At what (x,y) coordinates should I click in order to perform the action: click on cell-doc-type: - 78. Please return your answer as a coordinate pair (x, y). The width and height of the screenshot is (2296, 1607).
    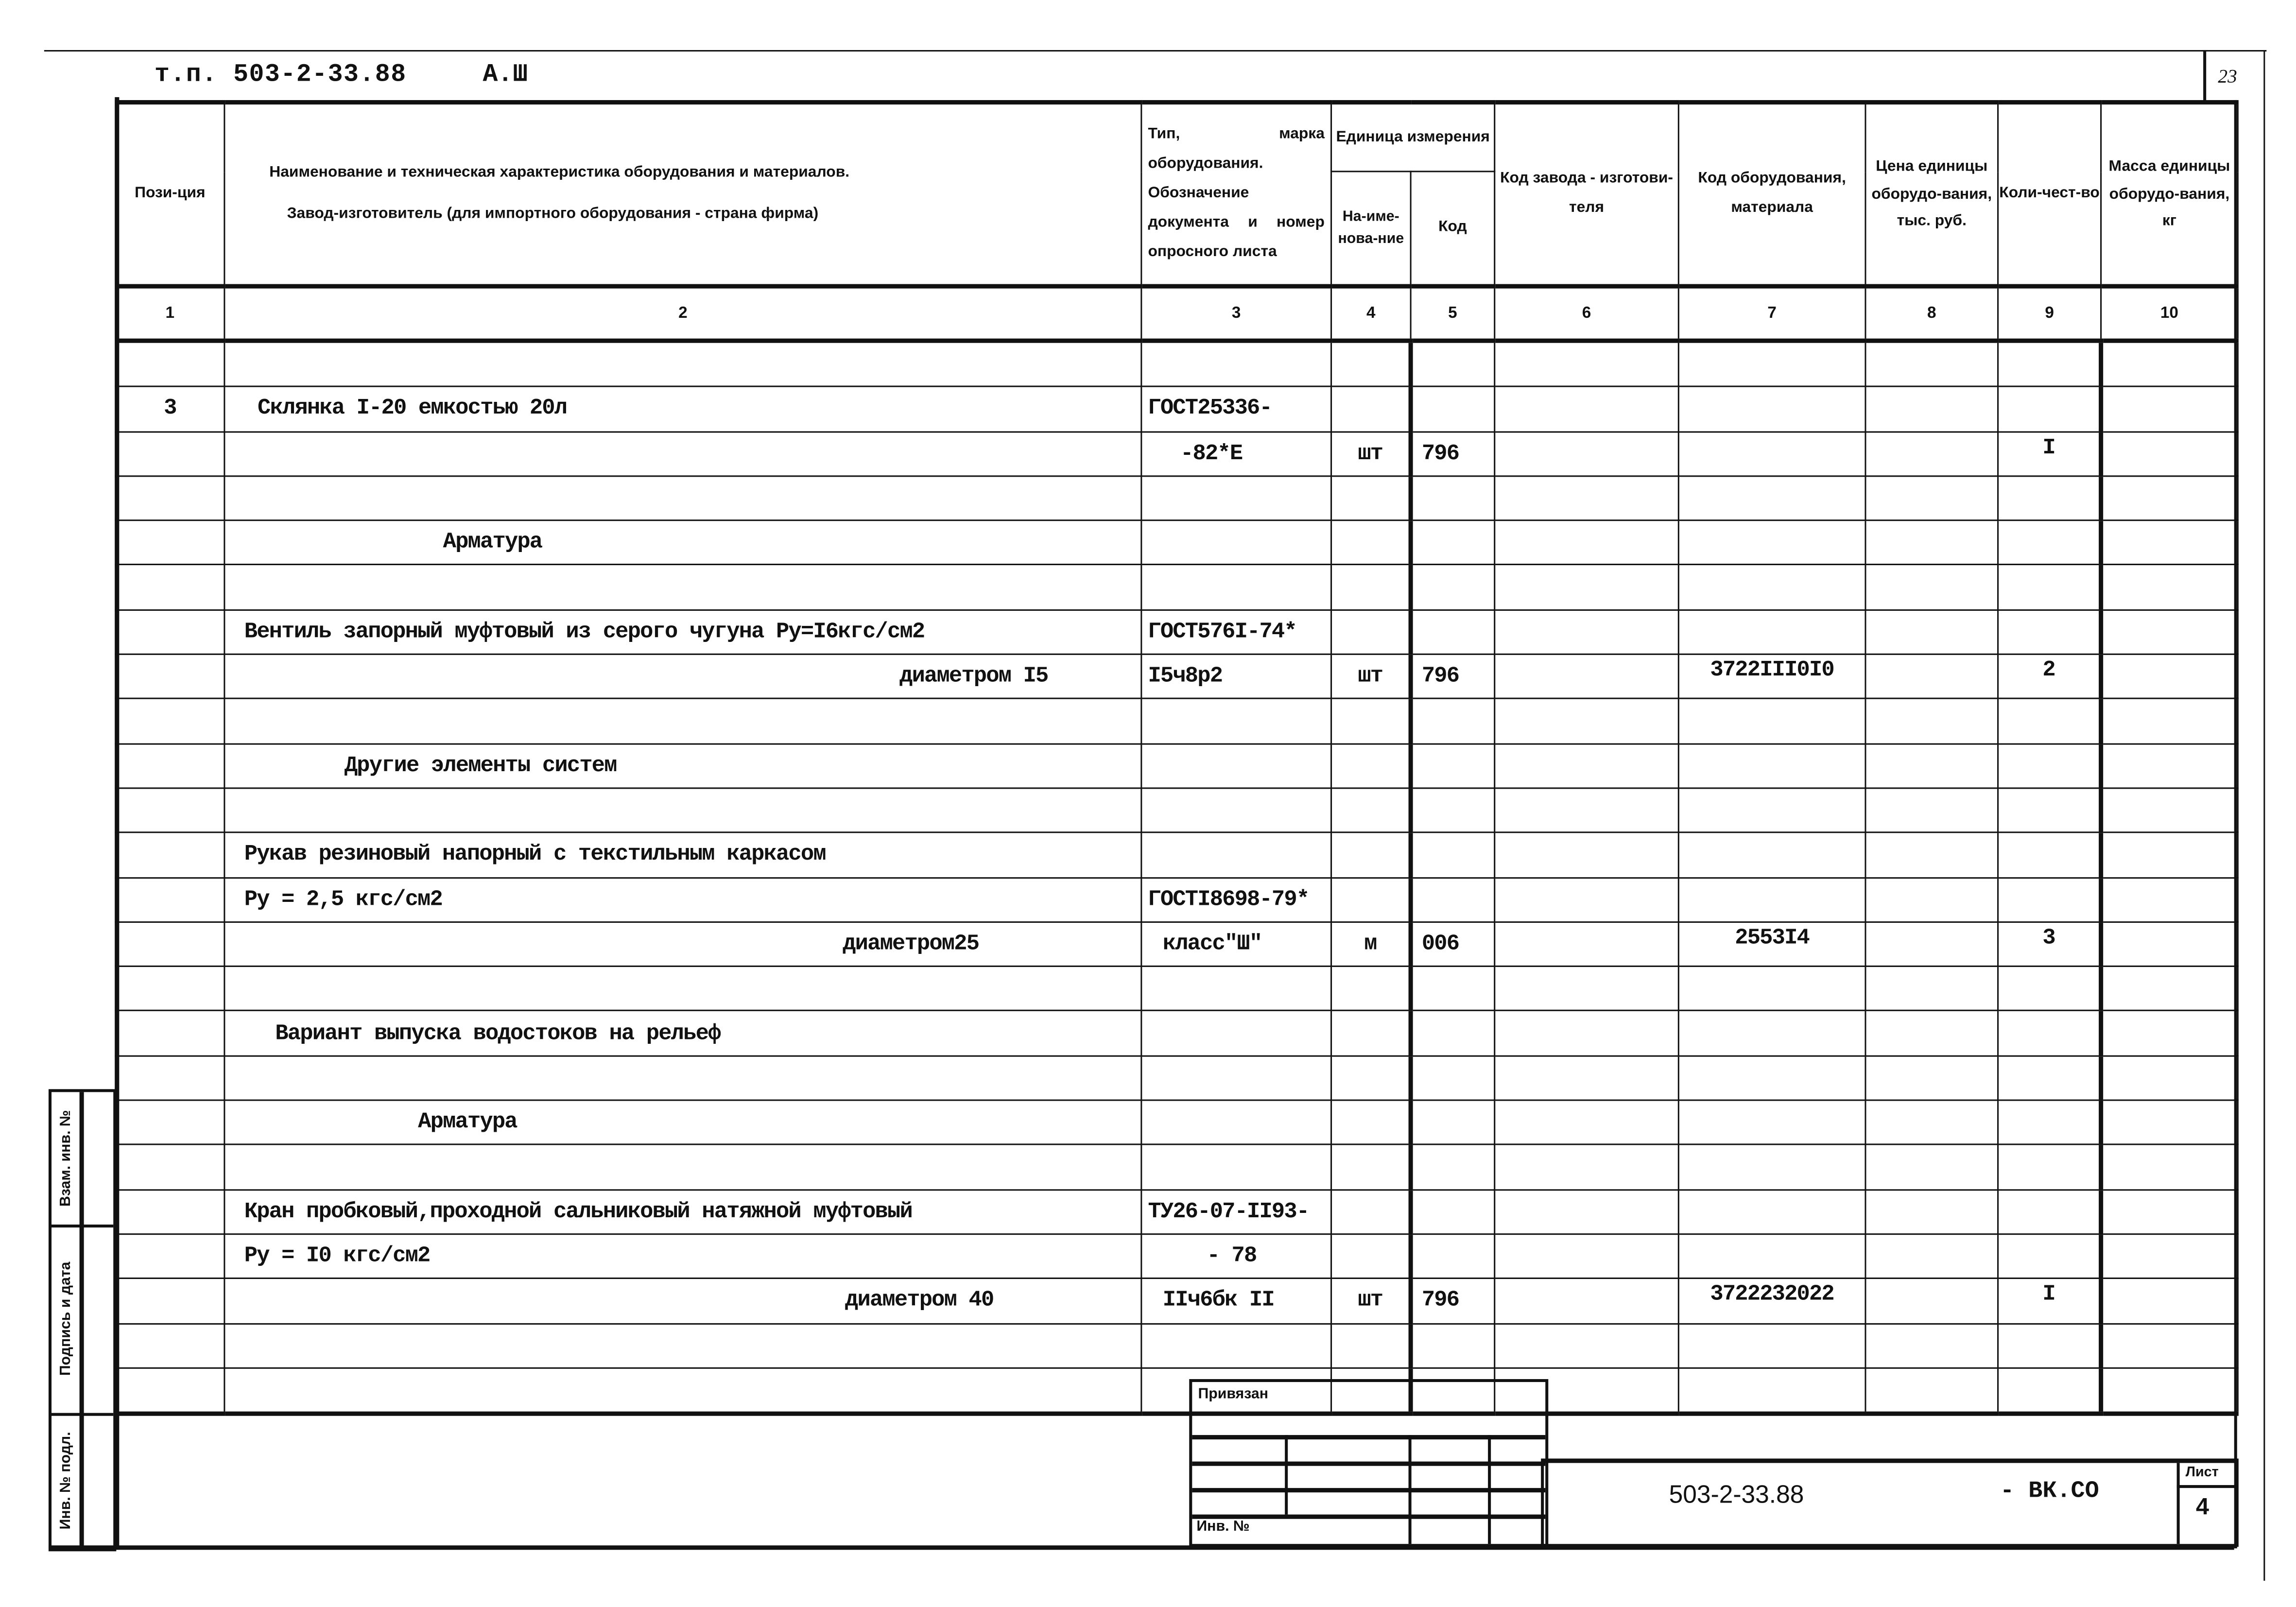
    Looking at the image, I should click on (1236, 1256).